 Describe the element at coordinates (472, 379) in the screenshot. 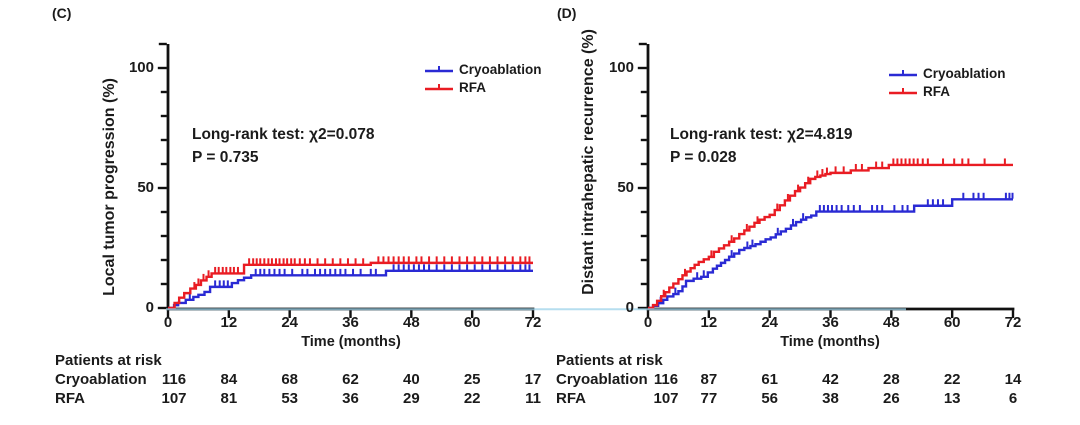

I see `at-risk-count: 25` at that location.